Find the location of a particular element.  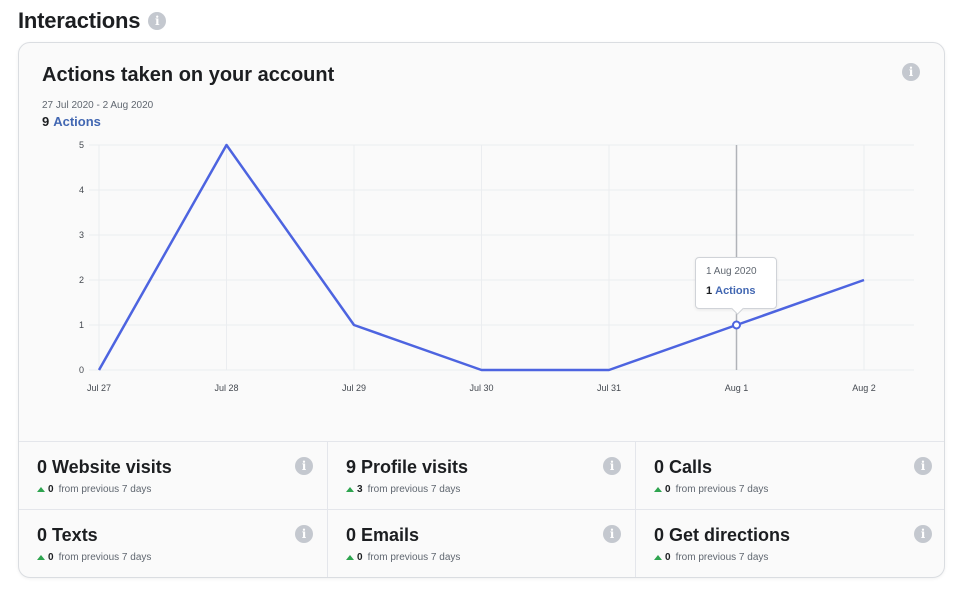

date-range: 27 Jul 2020 - 2 Aug 2020 is located at coordinates (98, 105).